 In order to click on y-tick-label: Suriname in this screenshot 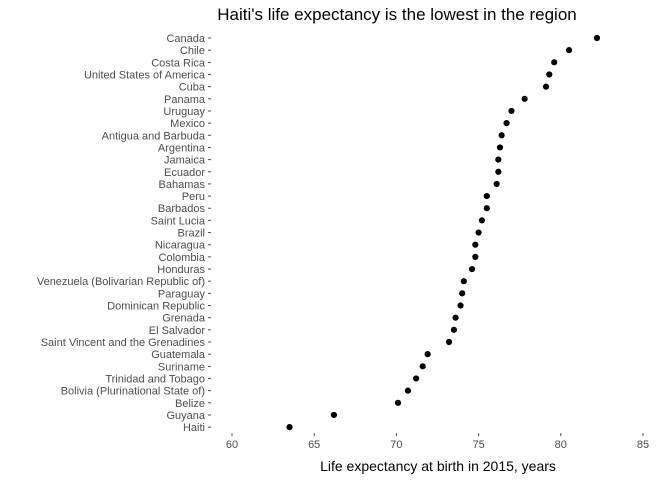, I will do `click(181, 367)`.